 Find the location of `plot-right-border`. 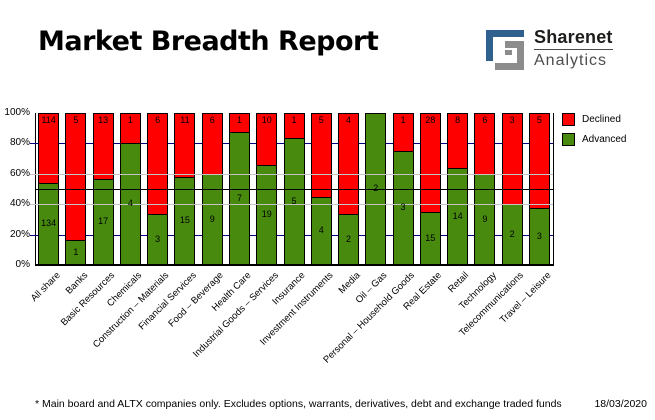

plot-right-border is located at coordinates (553, 189).